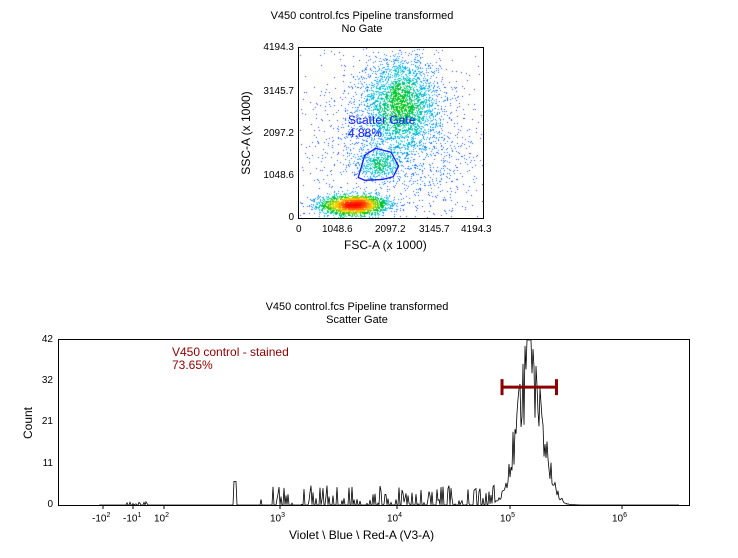 This screenshot has width=738, height=558. I want to click on scatter-title: V450 control.fcs Pipeline transformed, so click(362, 16).